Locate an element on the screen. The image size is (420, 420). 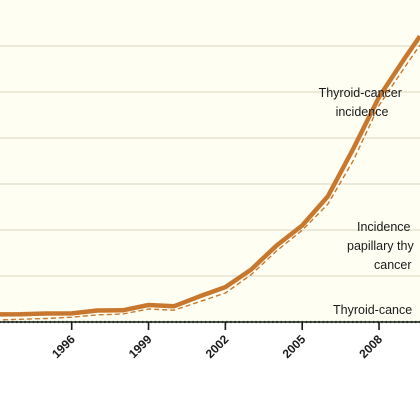
label-papillary-incidence: Incidence papillary thy cancer is located at coordinates (382, 246).